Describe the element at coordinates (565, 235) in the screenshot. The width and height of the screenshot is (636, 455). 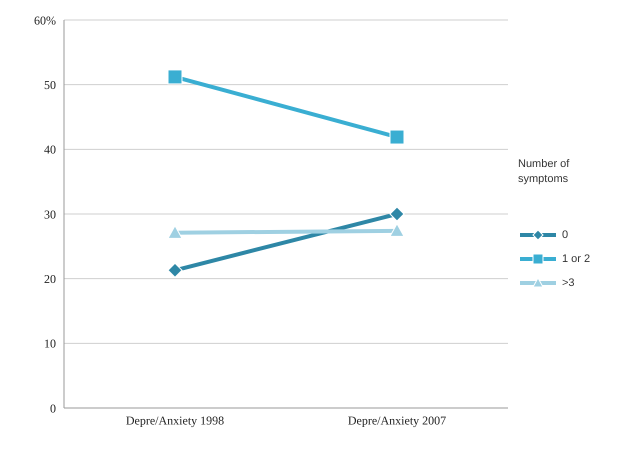
I see `legend-label: 0` at that location.